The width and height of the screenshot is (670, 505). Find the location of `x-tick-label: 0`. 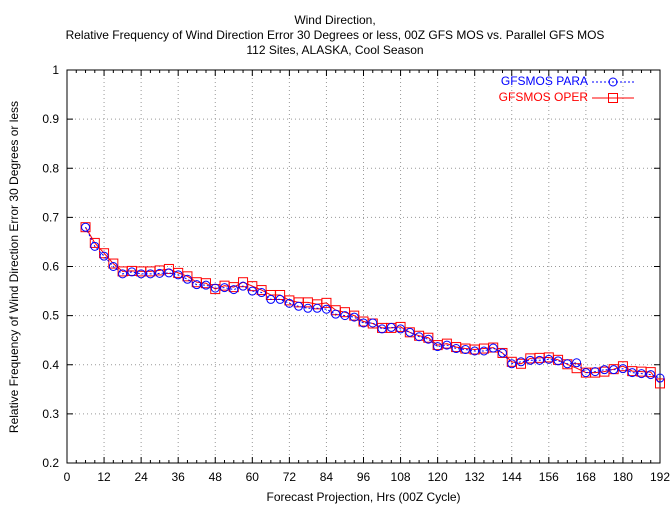

x-tick-label: 0 is located at coordinates (67, 477).